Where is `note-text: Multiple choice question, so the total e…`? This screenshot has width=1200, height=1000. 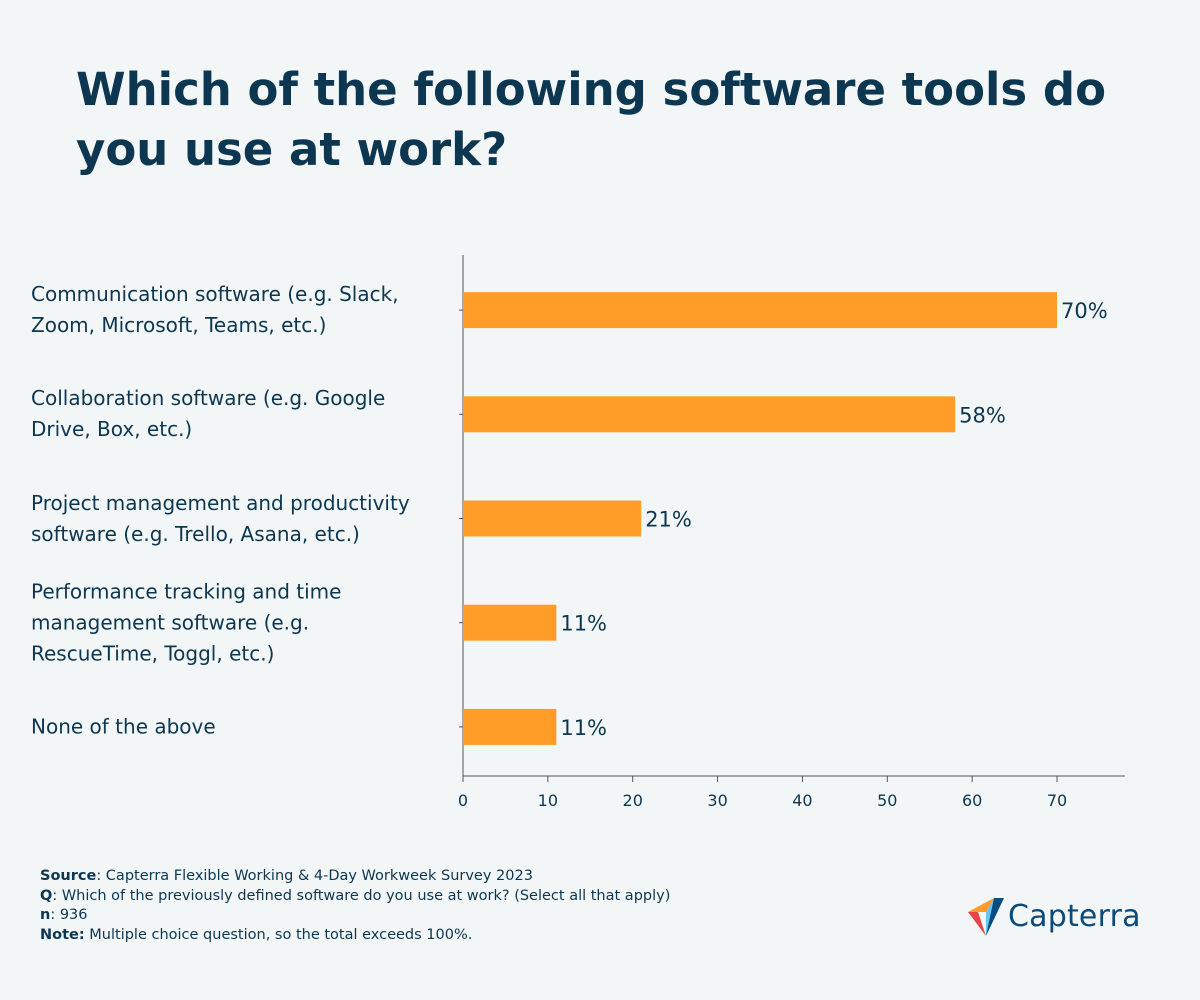 note-text: Multiple choice question, so the total e… is located at coordinates (278, 934).